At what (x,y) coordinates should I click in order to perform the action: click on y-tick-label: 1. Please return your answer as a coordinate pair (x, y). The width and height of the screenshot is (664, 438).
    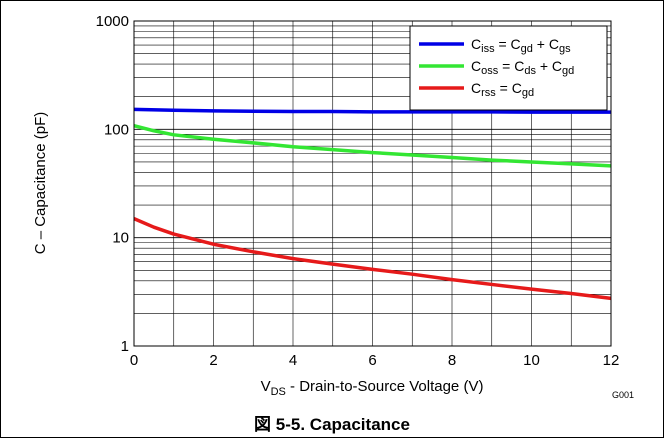
    Looking at the image, I should click on (125, 346).